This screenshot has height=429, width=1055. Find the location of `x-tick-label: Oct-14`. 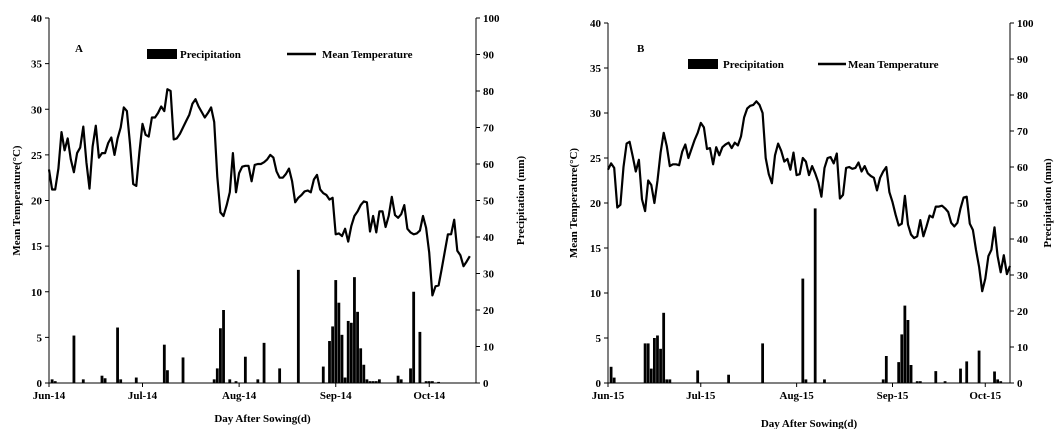

x-tick-label: Oct-14 is located at coordinates (429, 396).